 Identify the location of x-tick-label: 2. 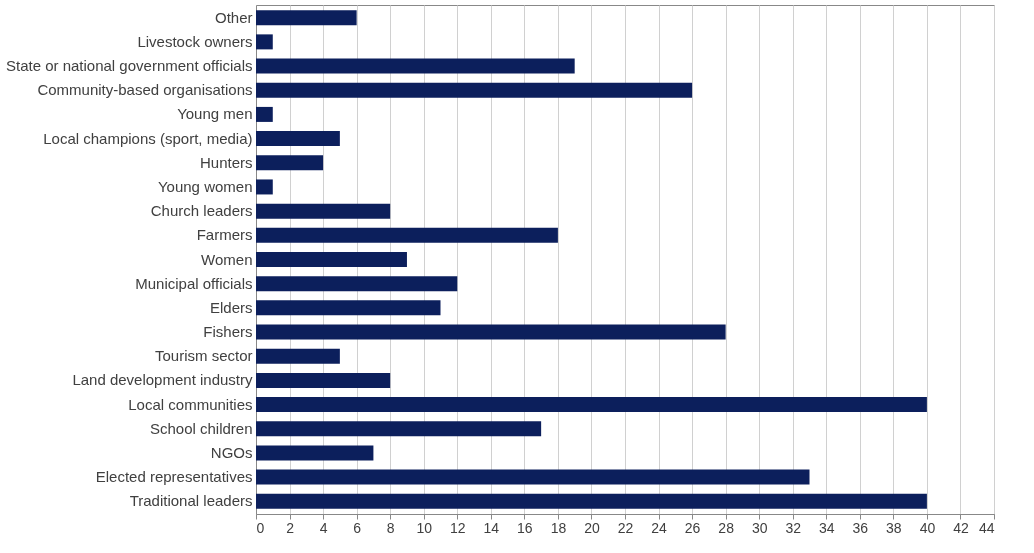
(290, 527).